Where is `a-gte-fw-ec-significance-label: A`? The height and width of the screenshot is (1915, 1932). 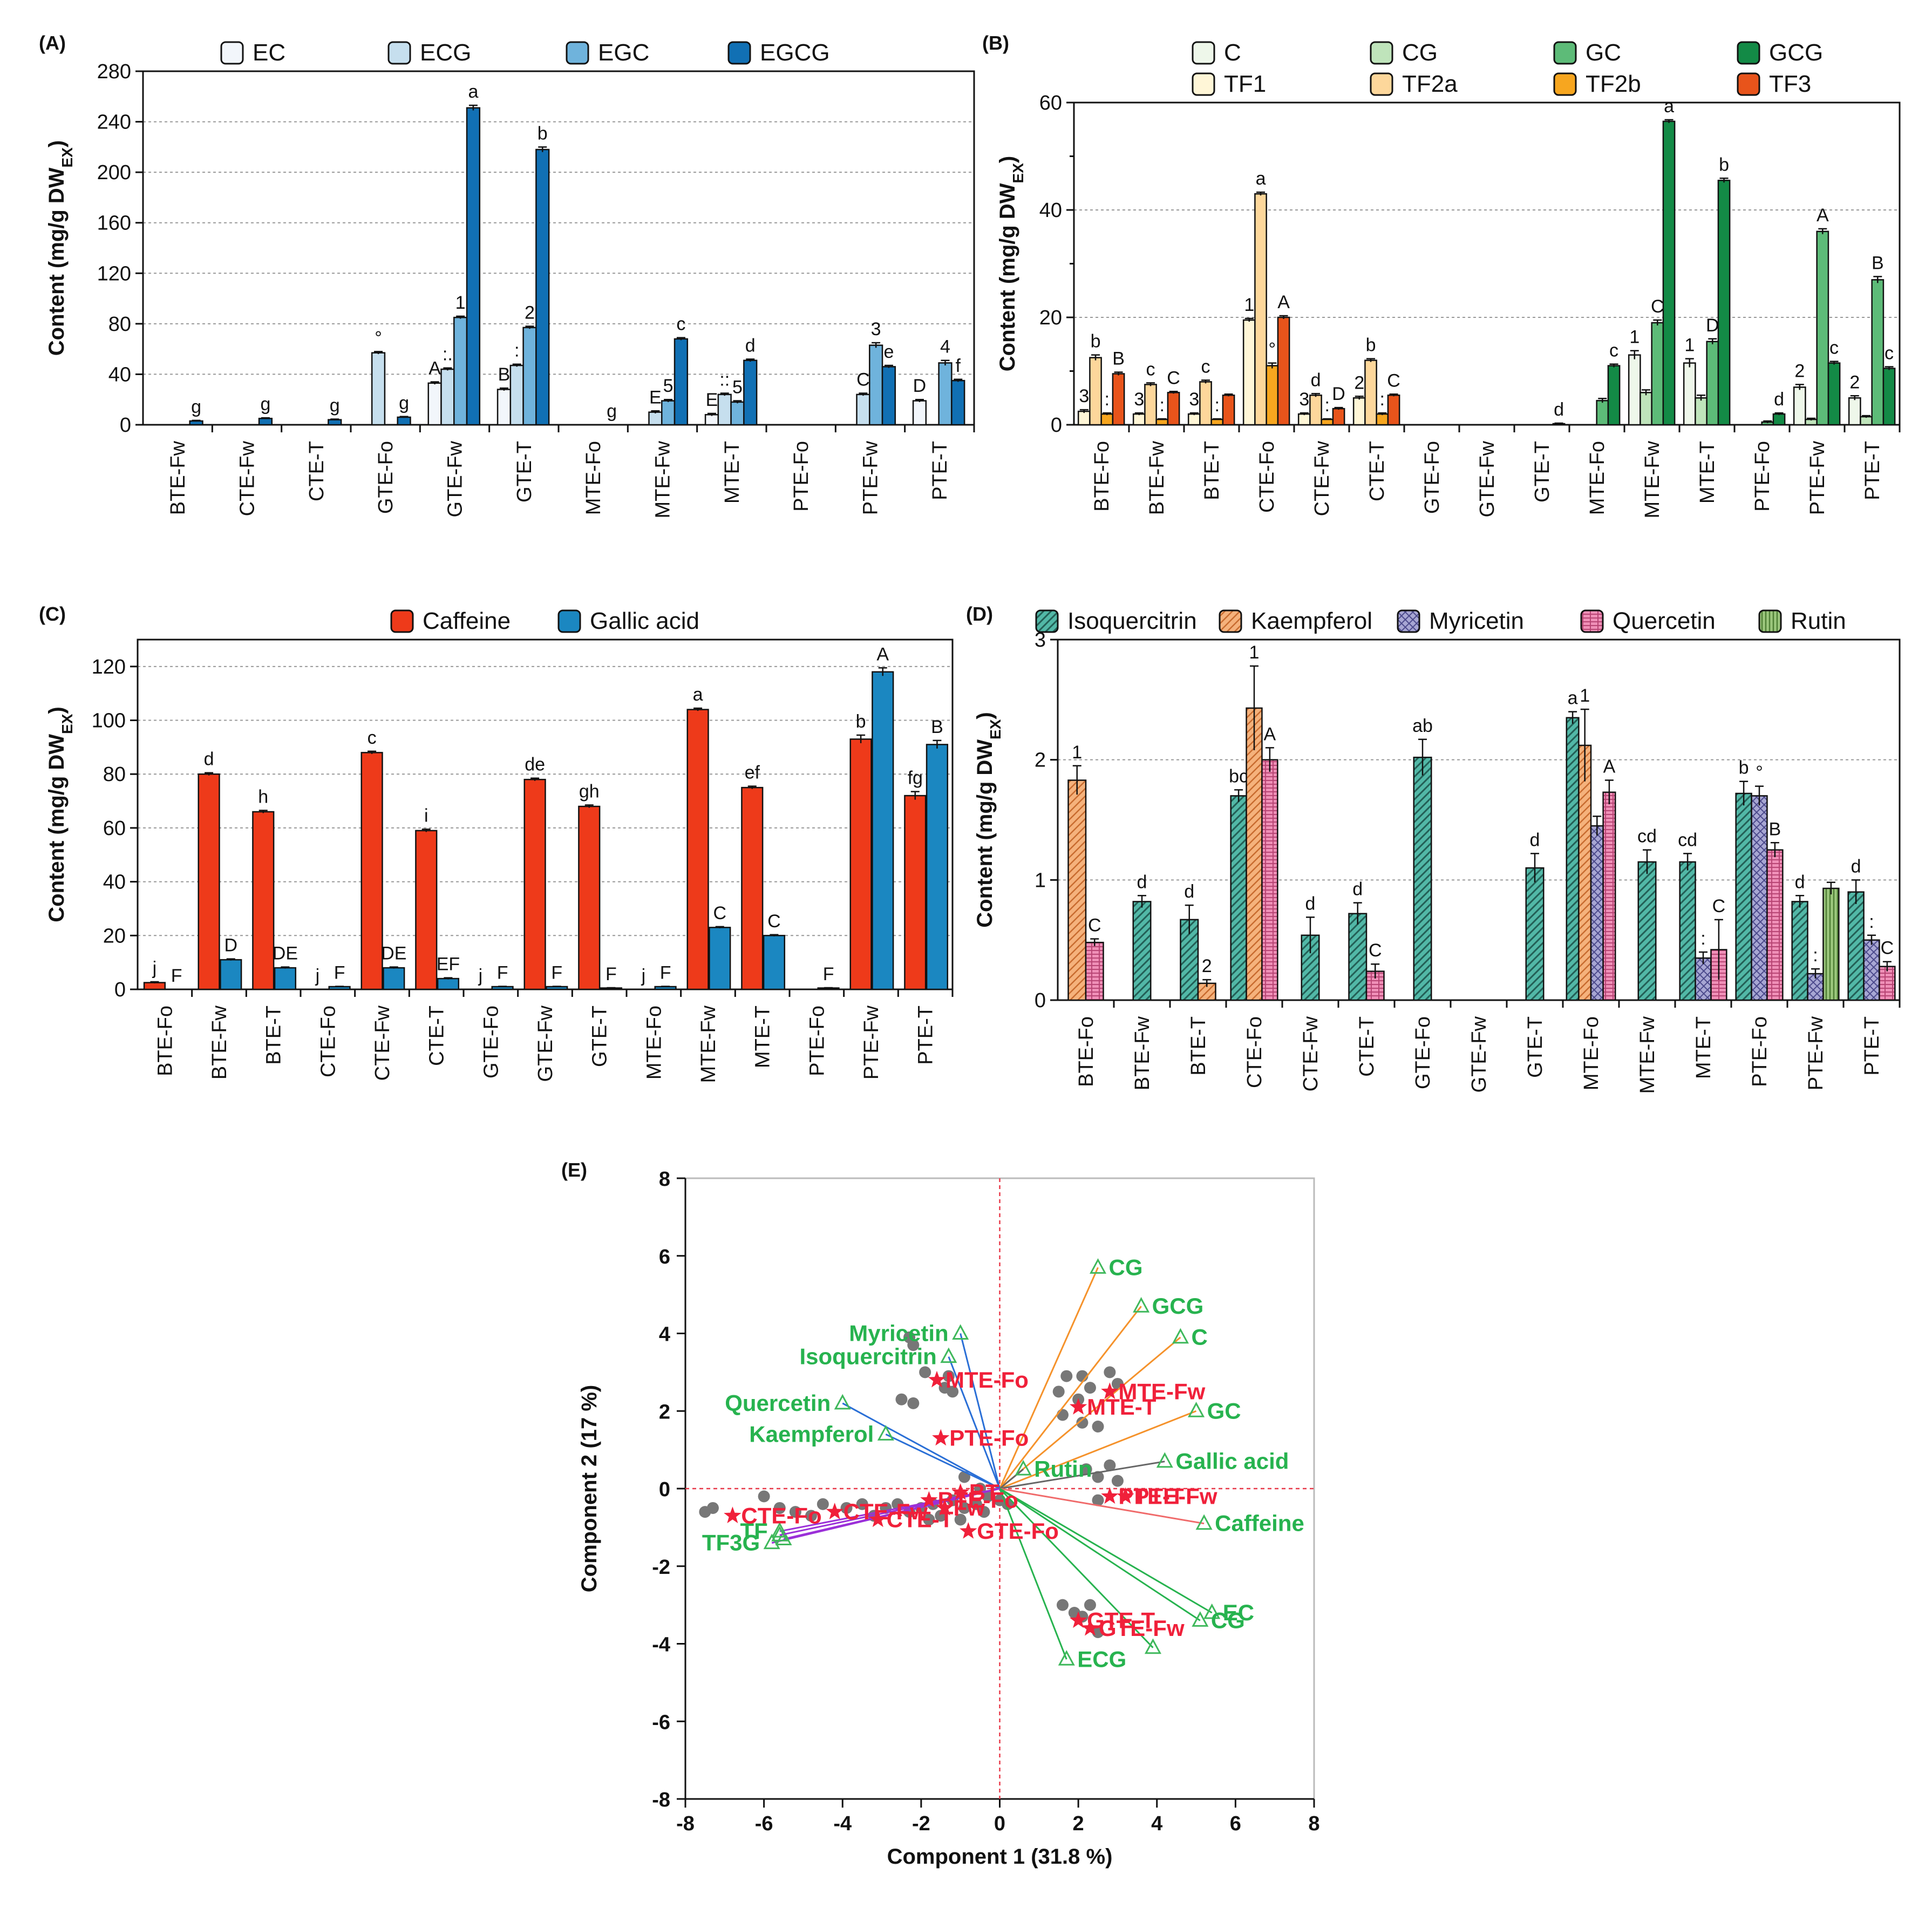 a-gte-fw-ec-significance-label: A is located at coordinates (434, 368).